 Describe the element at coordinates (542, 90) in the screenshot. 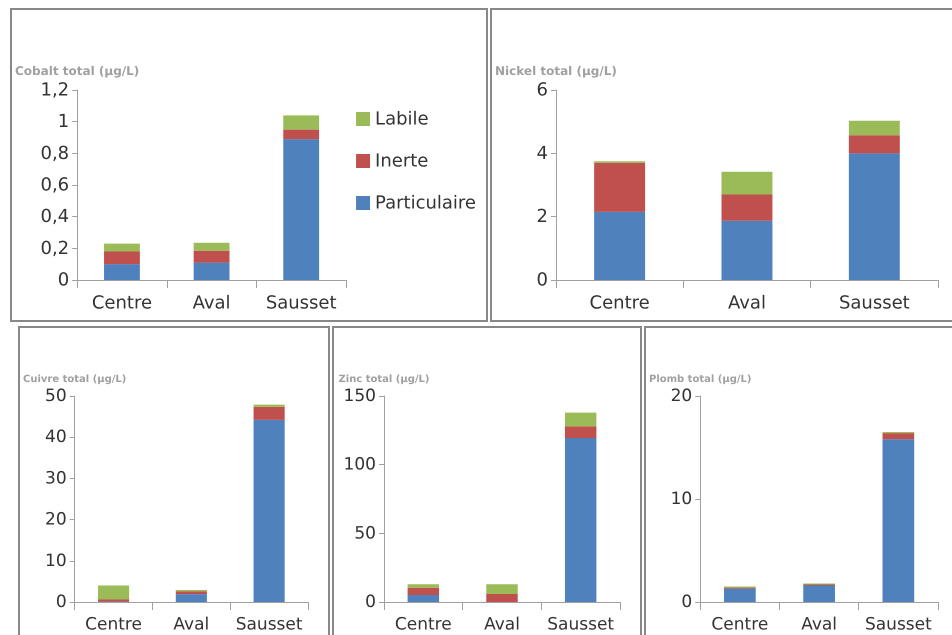

I see `y-tick-label: 6` at that location.